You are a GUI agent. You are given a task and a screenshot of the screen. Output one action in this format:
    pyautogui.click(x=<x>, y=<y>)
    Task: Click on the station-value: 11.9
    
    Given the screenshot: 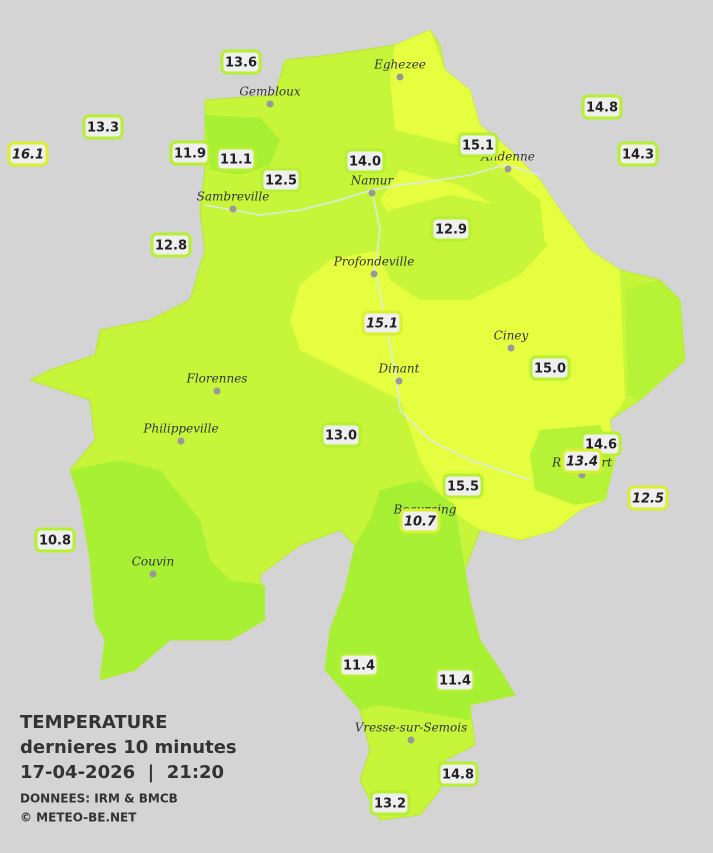 What is the action you would take?
    pyautogui.click(x=190, y=154)
    